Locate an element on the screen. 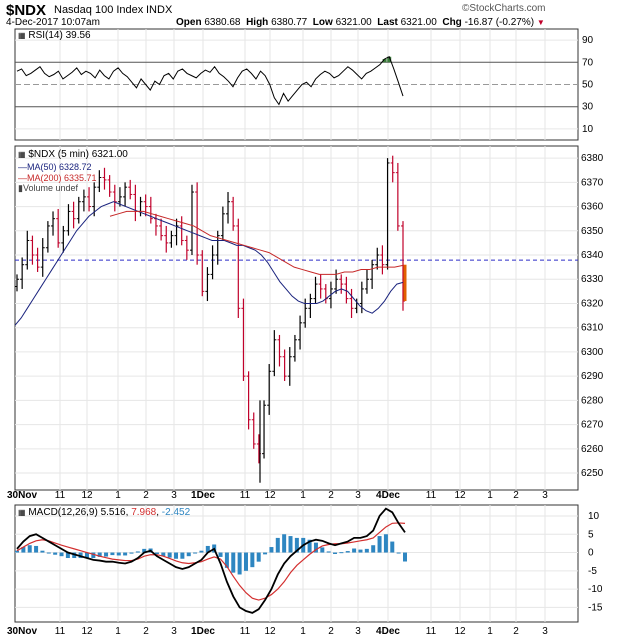  ma50-swatch-icon: — is located at coordinates (22, 167).